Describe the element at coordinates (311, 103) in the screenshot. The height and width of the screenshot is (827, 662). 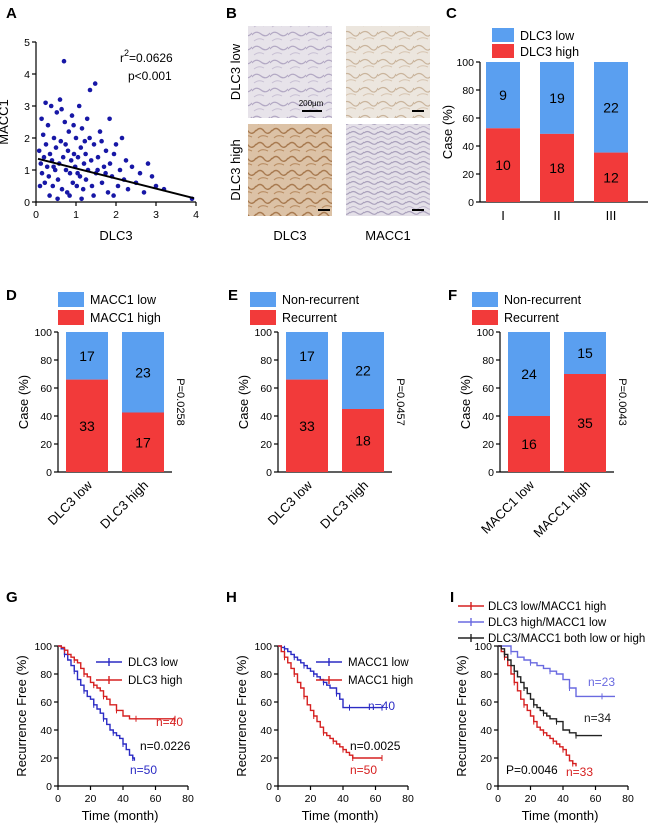
I see `scale-bar-label: 200μm` at that location.